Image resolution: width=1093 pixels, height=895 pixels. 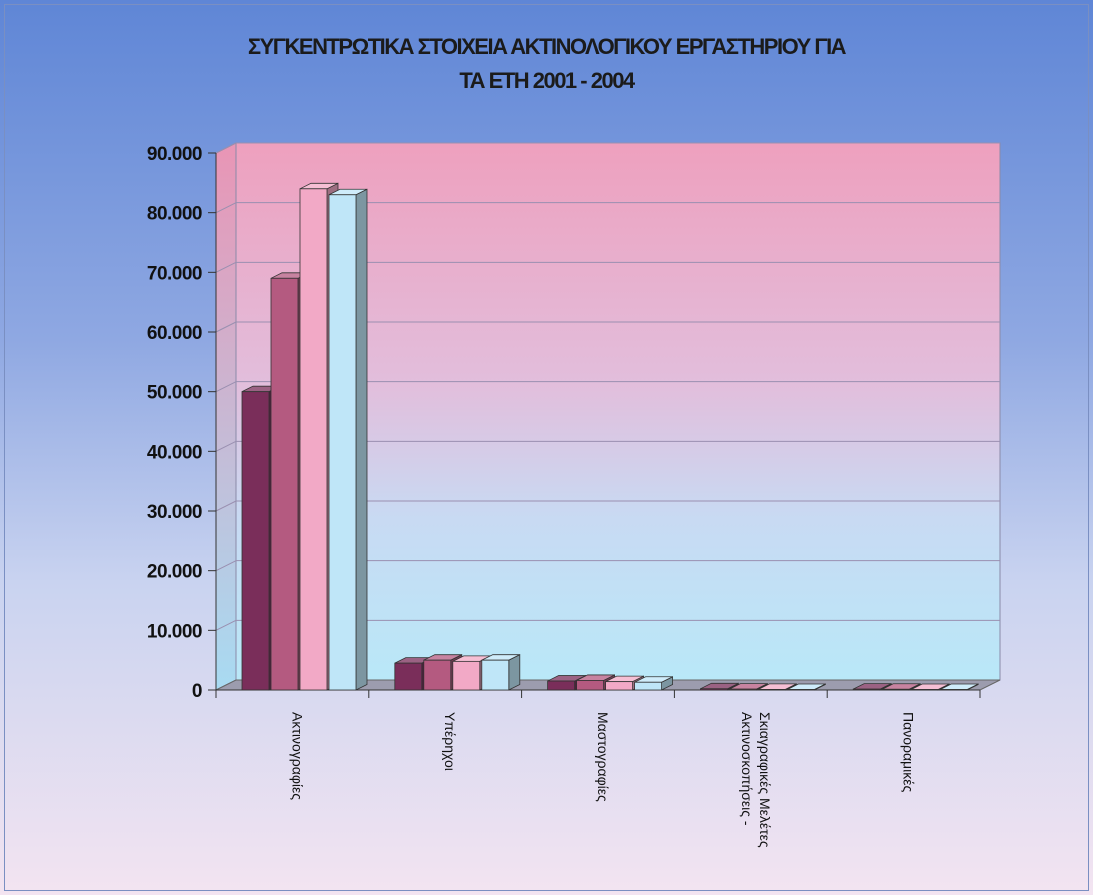 What do you see at coordinates (174, 572) in the screenshot?
I see `y-tick-label: 20.000` at bounding box center [174, 572].